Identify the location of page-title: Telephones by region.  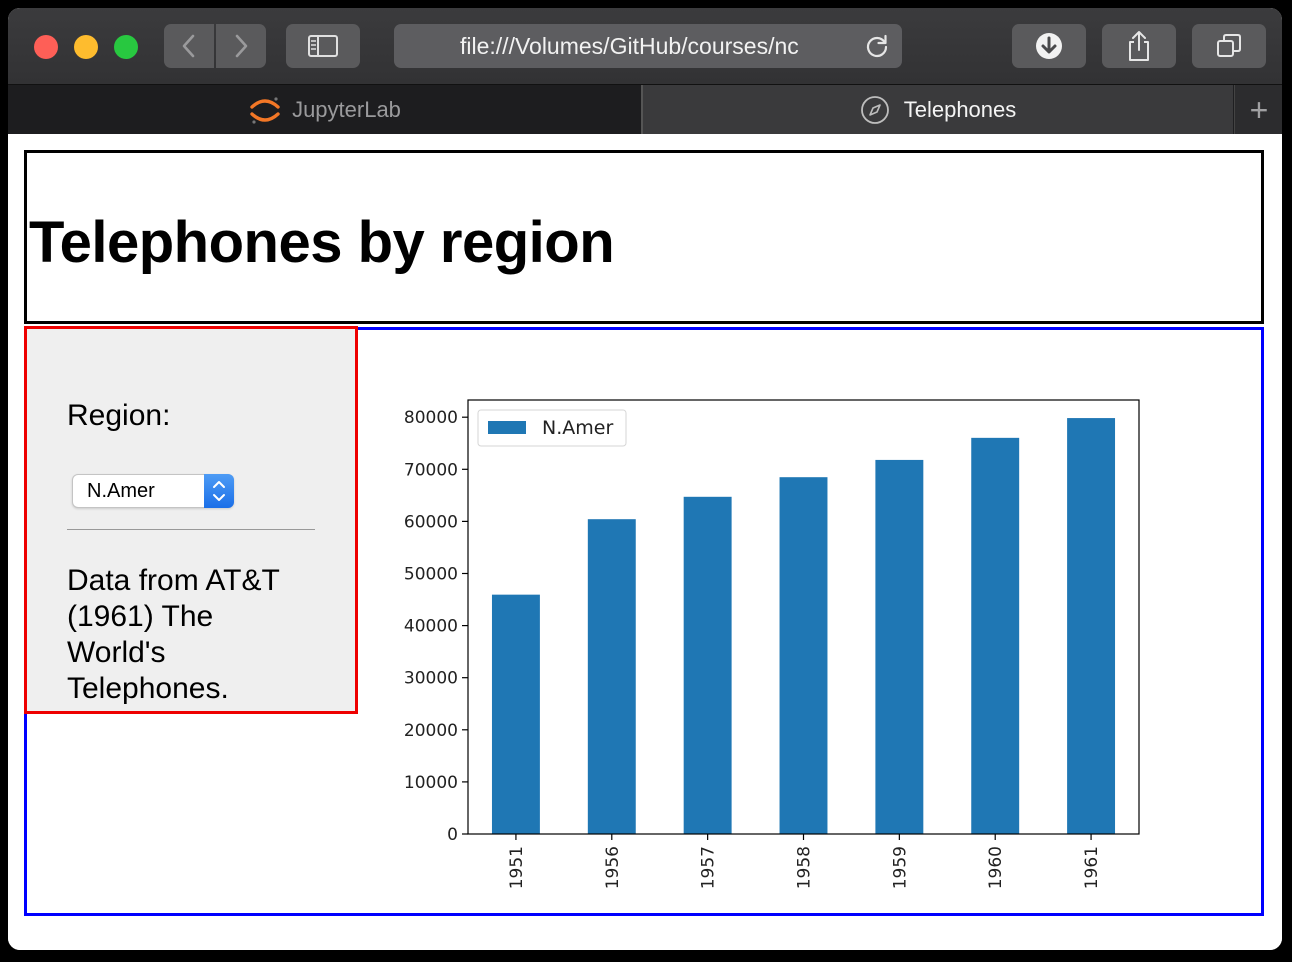
(322, 242).